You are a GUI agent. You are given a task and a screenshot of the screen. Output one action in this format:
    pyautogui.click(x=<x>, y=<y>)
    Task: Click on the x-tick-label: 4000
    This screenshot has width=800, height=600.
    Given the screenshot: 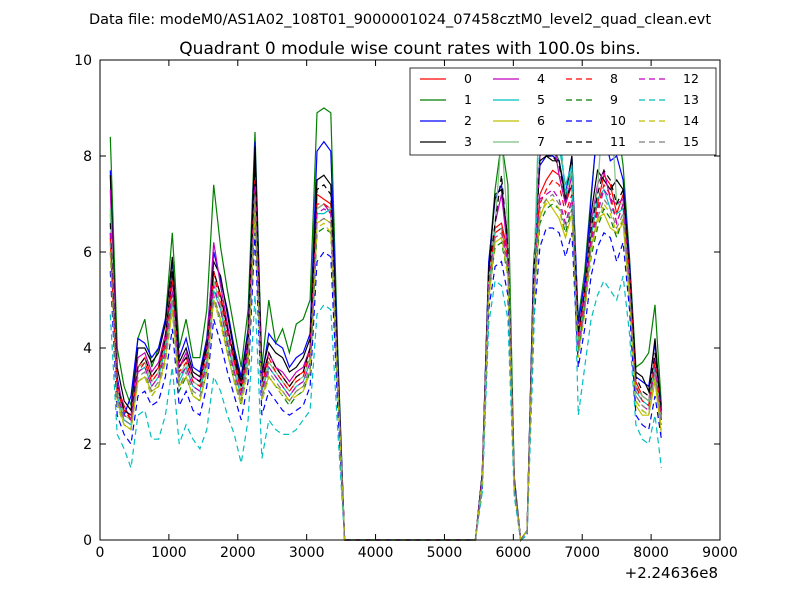 What is the action you would take?
    pyautogui.click(x=376, y=553)
    